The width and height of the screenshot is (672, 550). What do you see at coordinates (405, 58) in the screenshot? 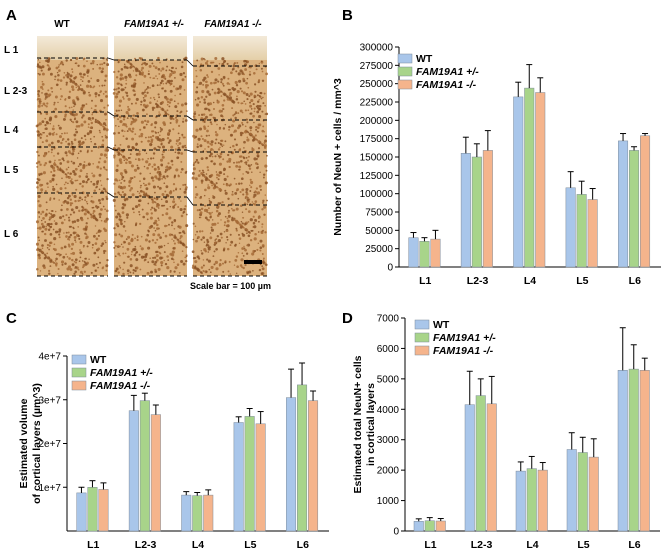
I see `legend-swatch` at bounding box center [405, 58].